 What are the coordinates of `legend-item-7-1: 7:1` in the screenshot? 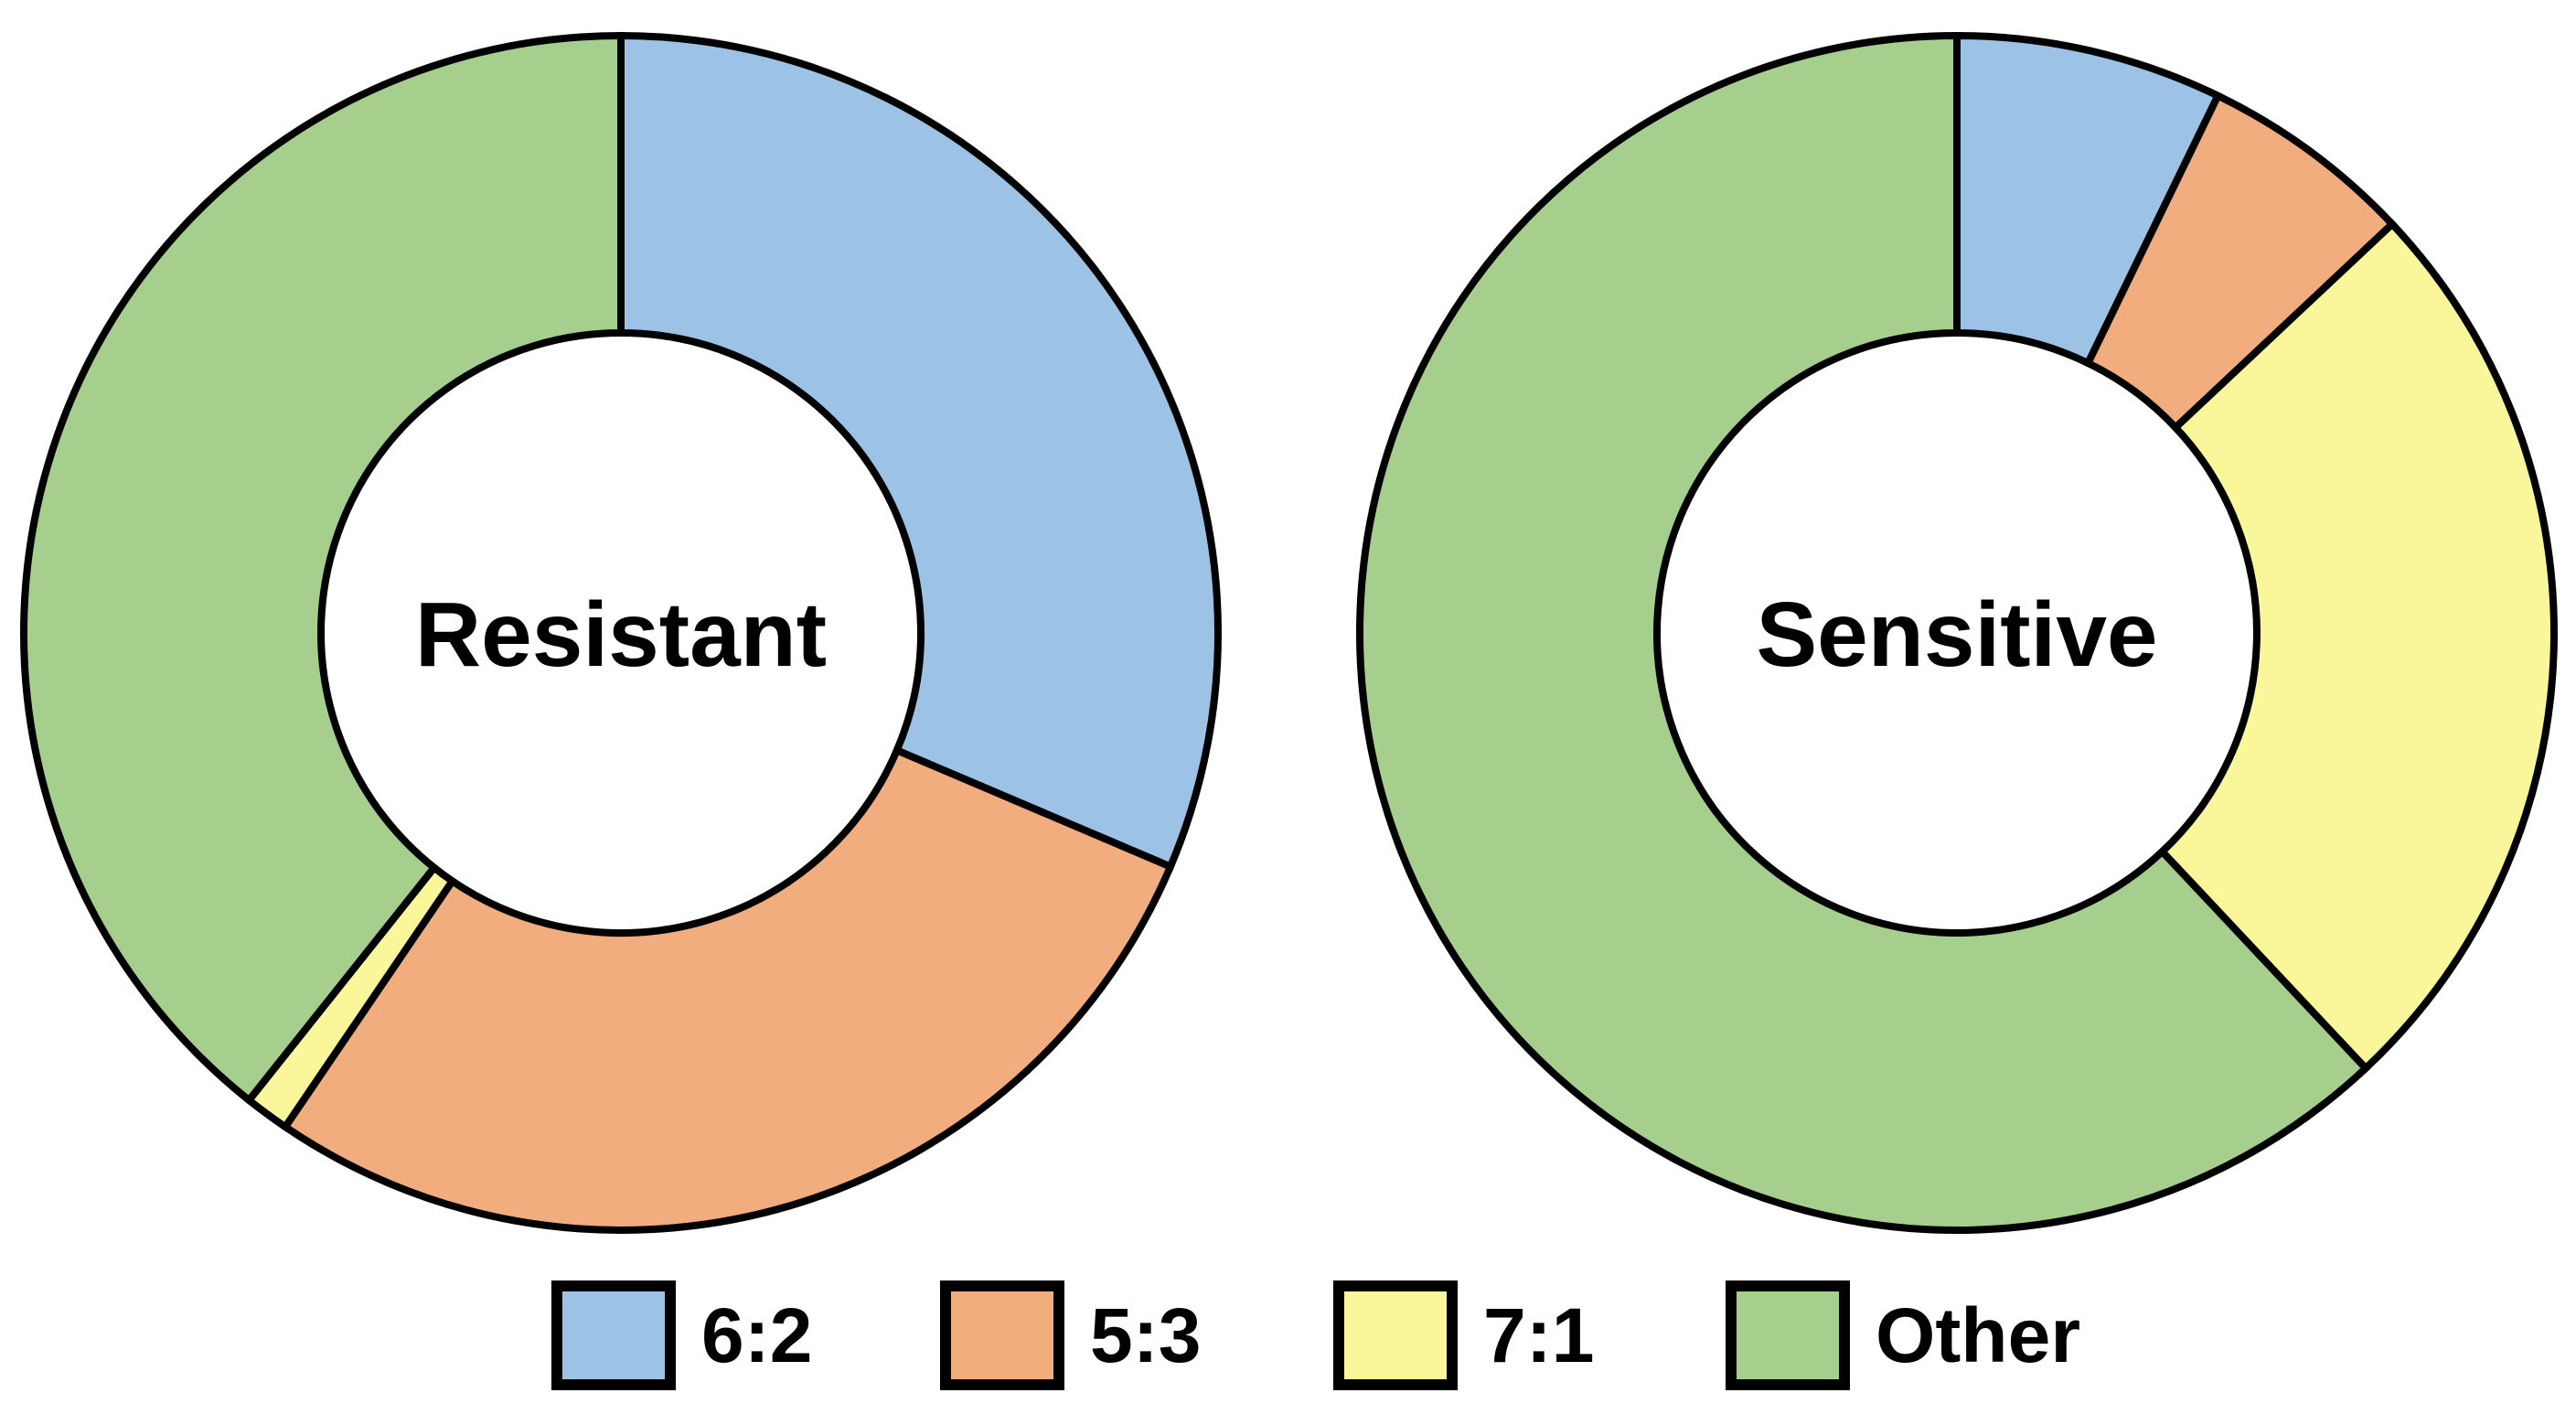 It's located at (1463, 1335).